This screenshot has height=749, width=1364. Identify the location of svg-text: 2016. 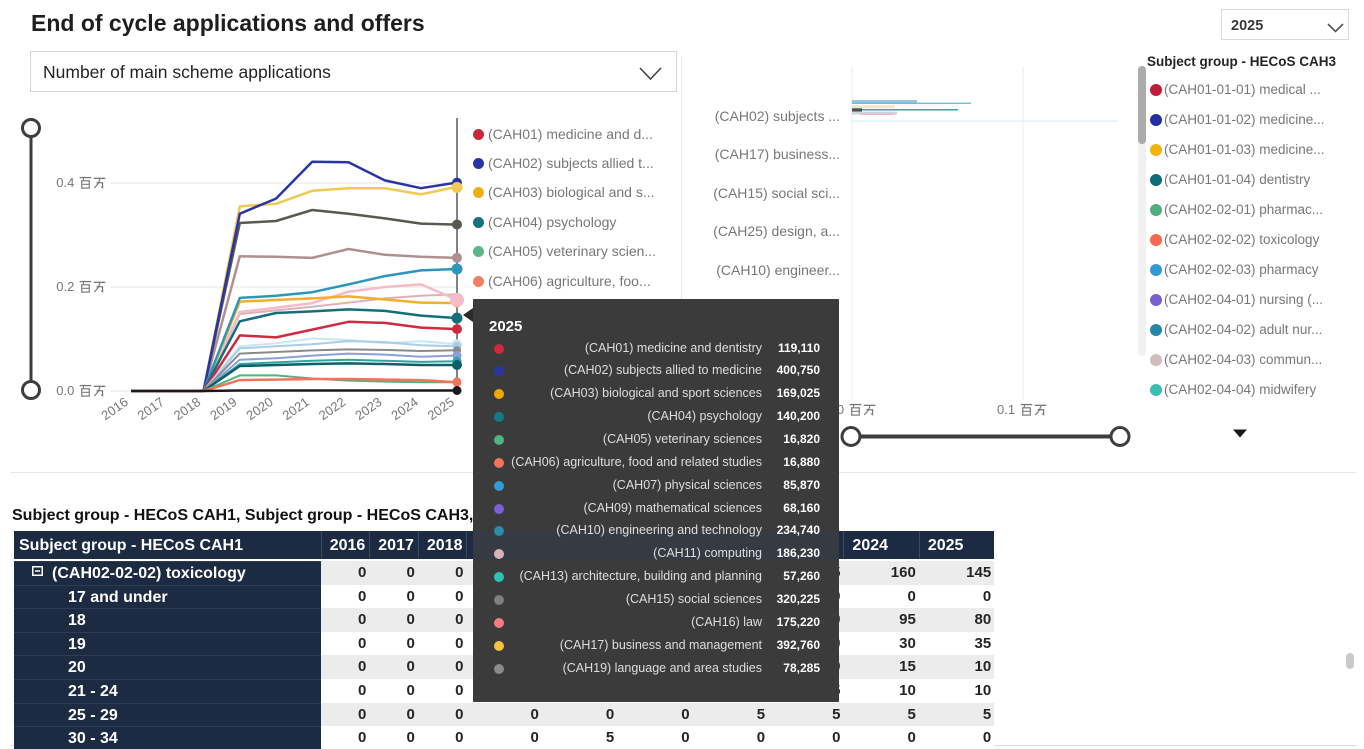
(114, 408).